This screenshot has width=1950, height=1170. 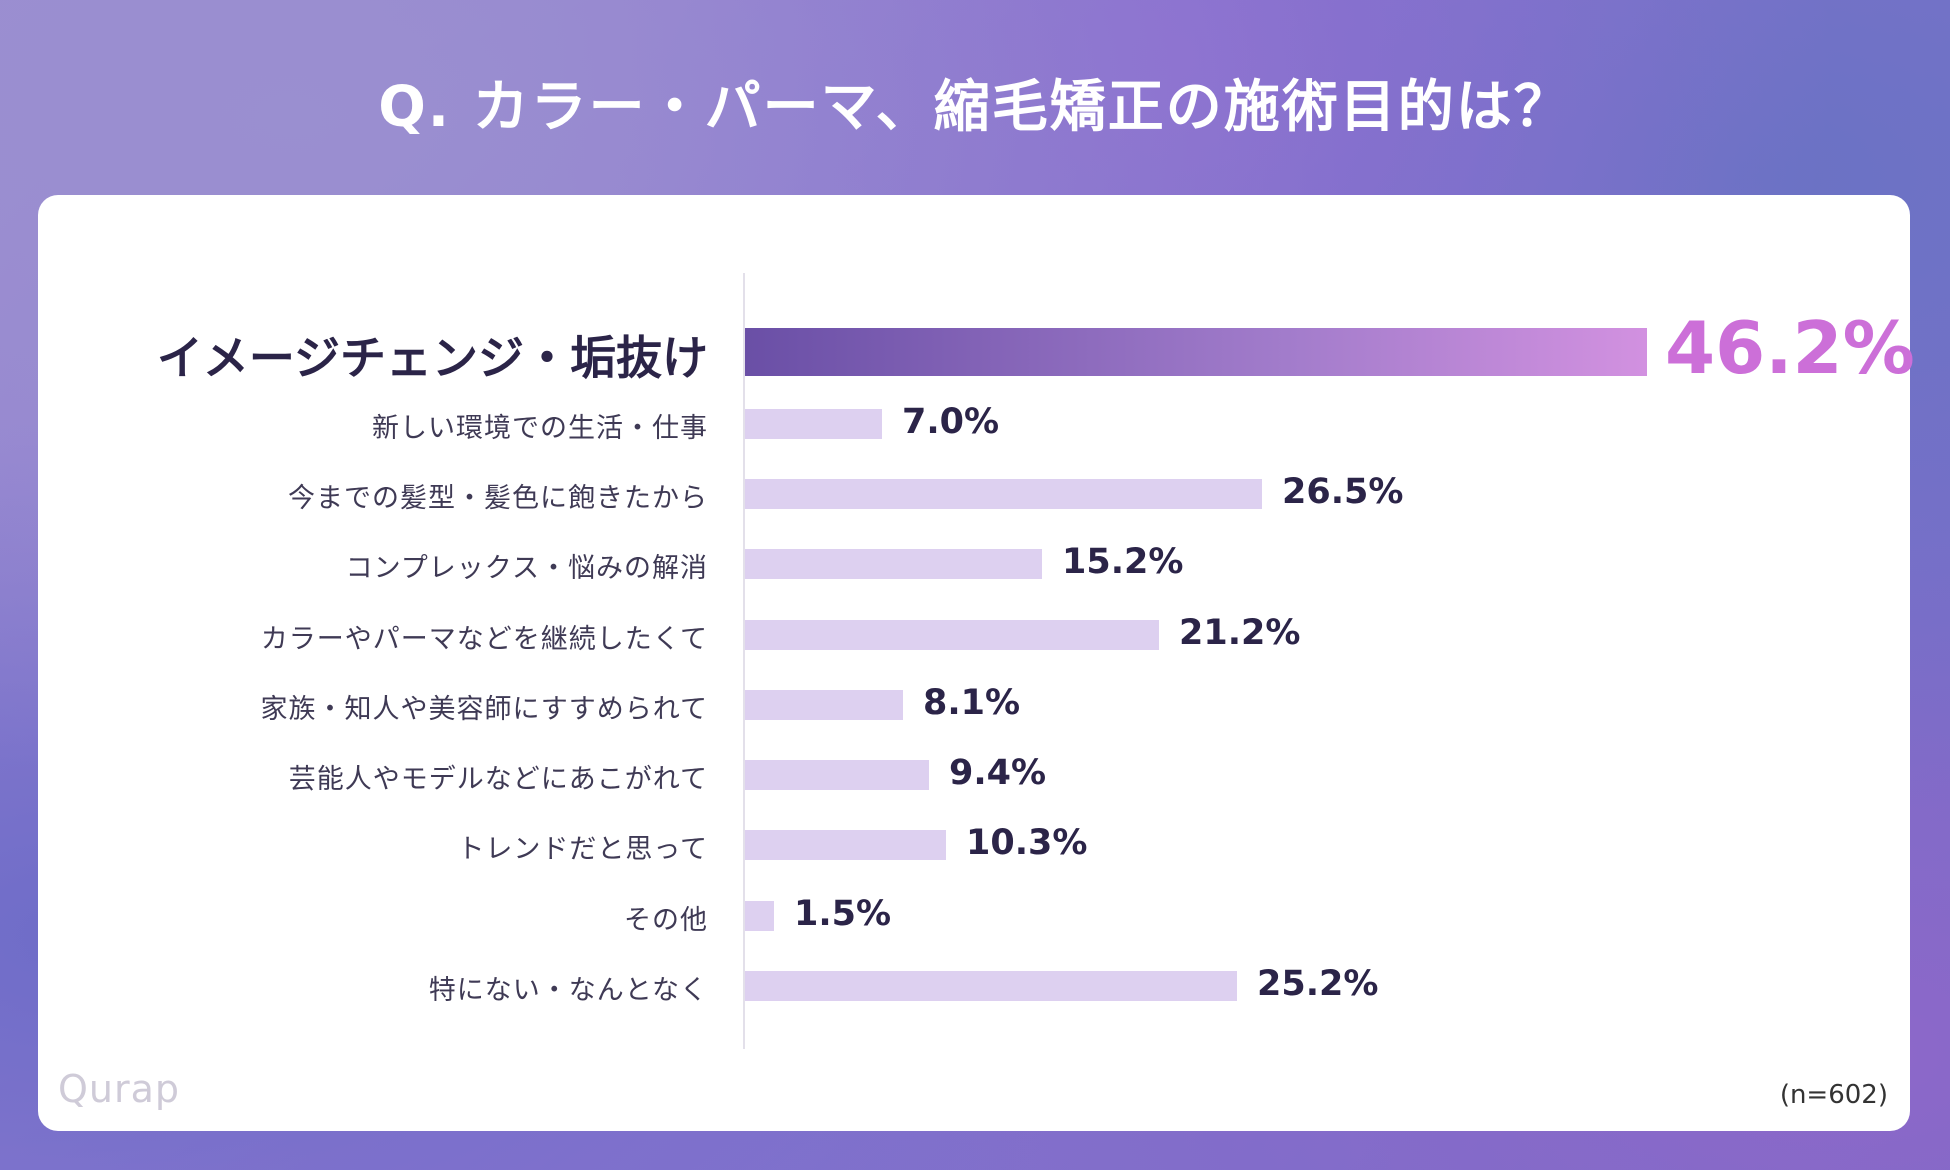 I want to click on value-label: 46.2%, so click(x=1790, y=348).